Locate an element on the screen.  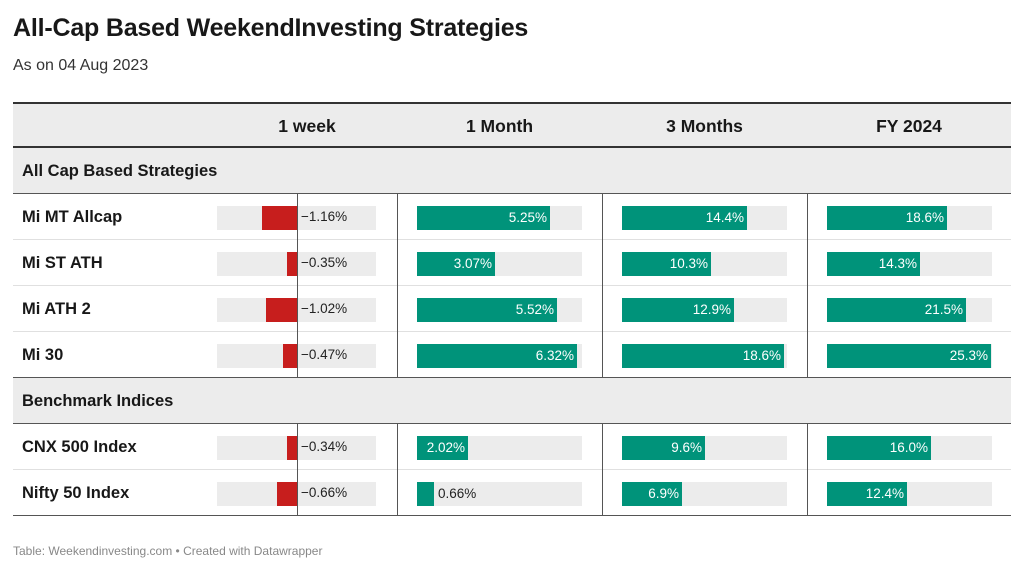
column-header-1-month: 1 Month is located at coordinates (499, 126).